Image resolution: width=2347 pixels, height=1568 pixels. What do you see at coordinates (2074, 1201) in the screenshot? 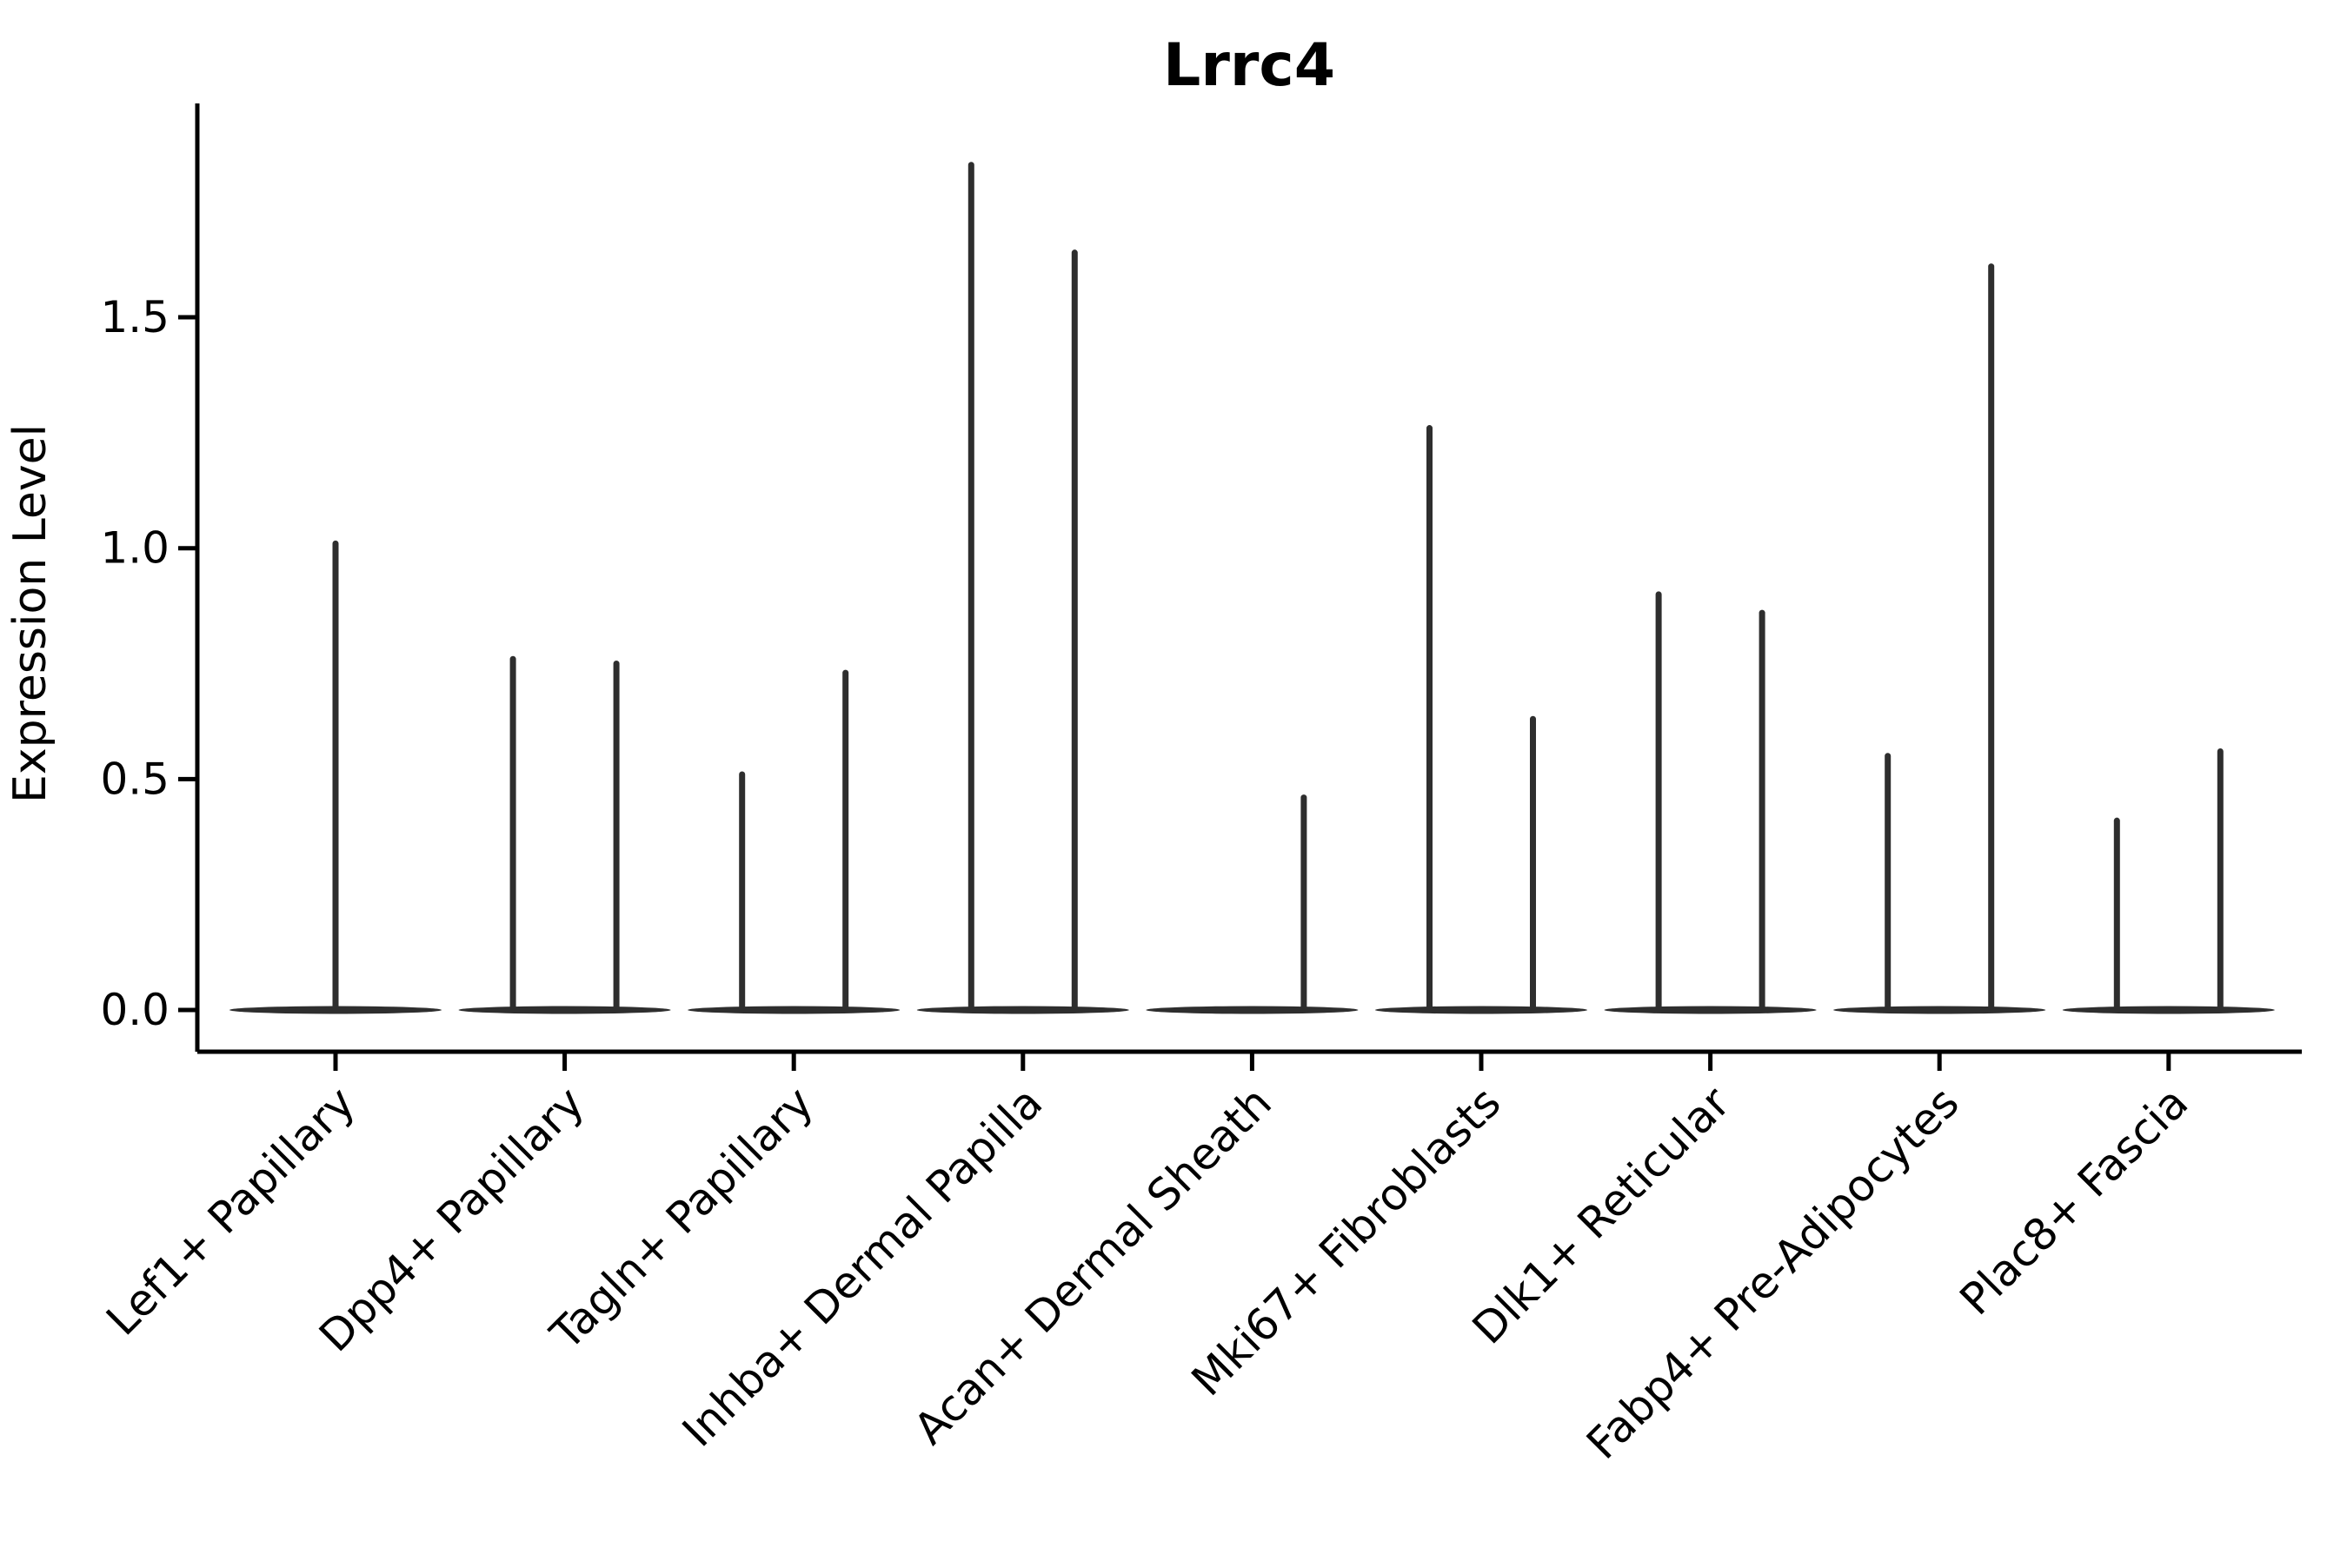
I see `x-tick-label: Plac8+ Fascia` at bounding box center [2074, 1201].